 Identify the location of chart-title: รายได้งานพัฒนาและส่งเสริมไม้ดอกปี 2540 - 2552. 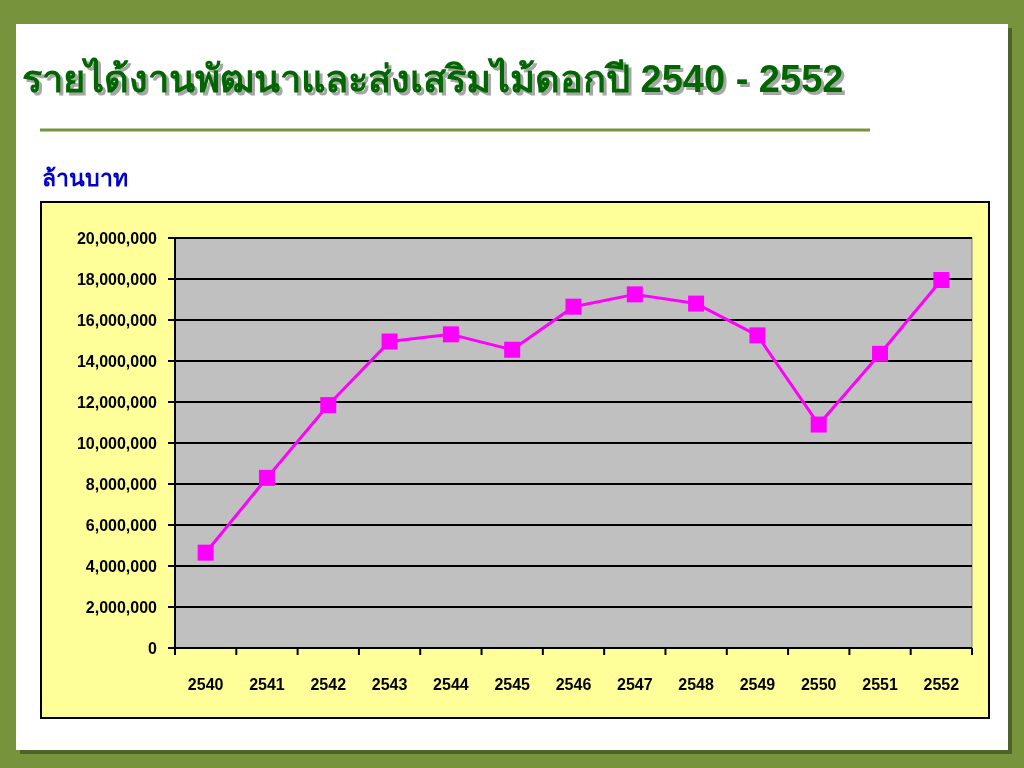
(433, 78).